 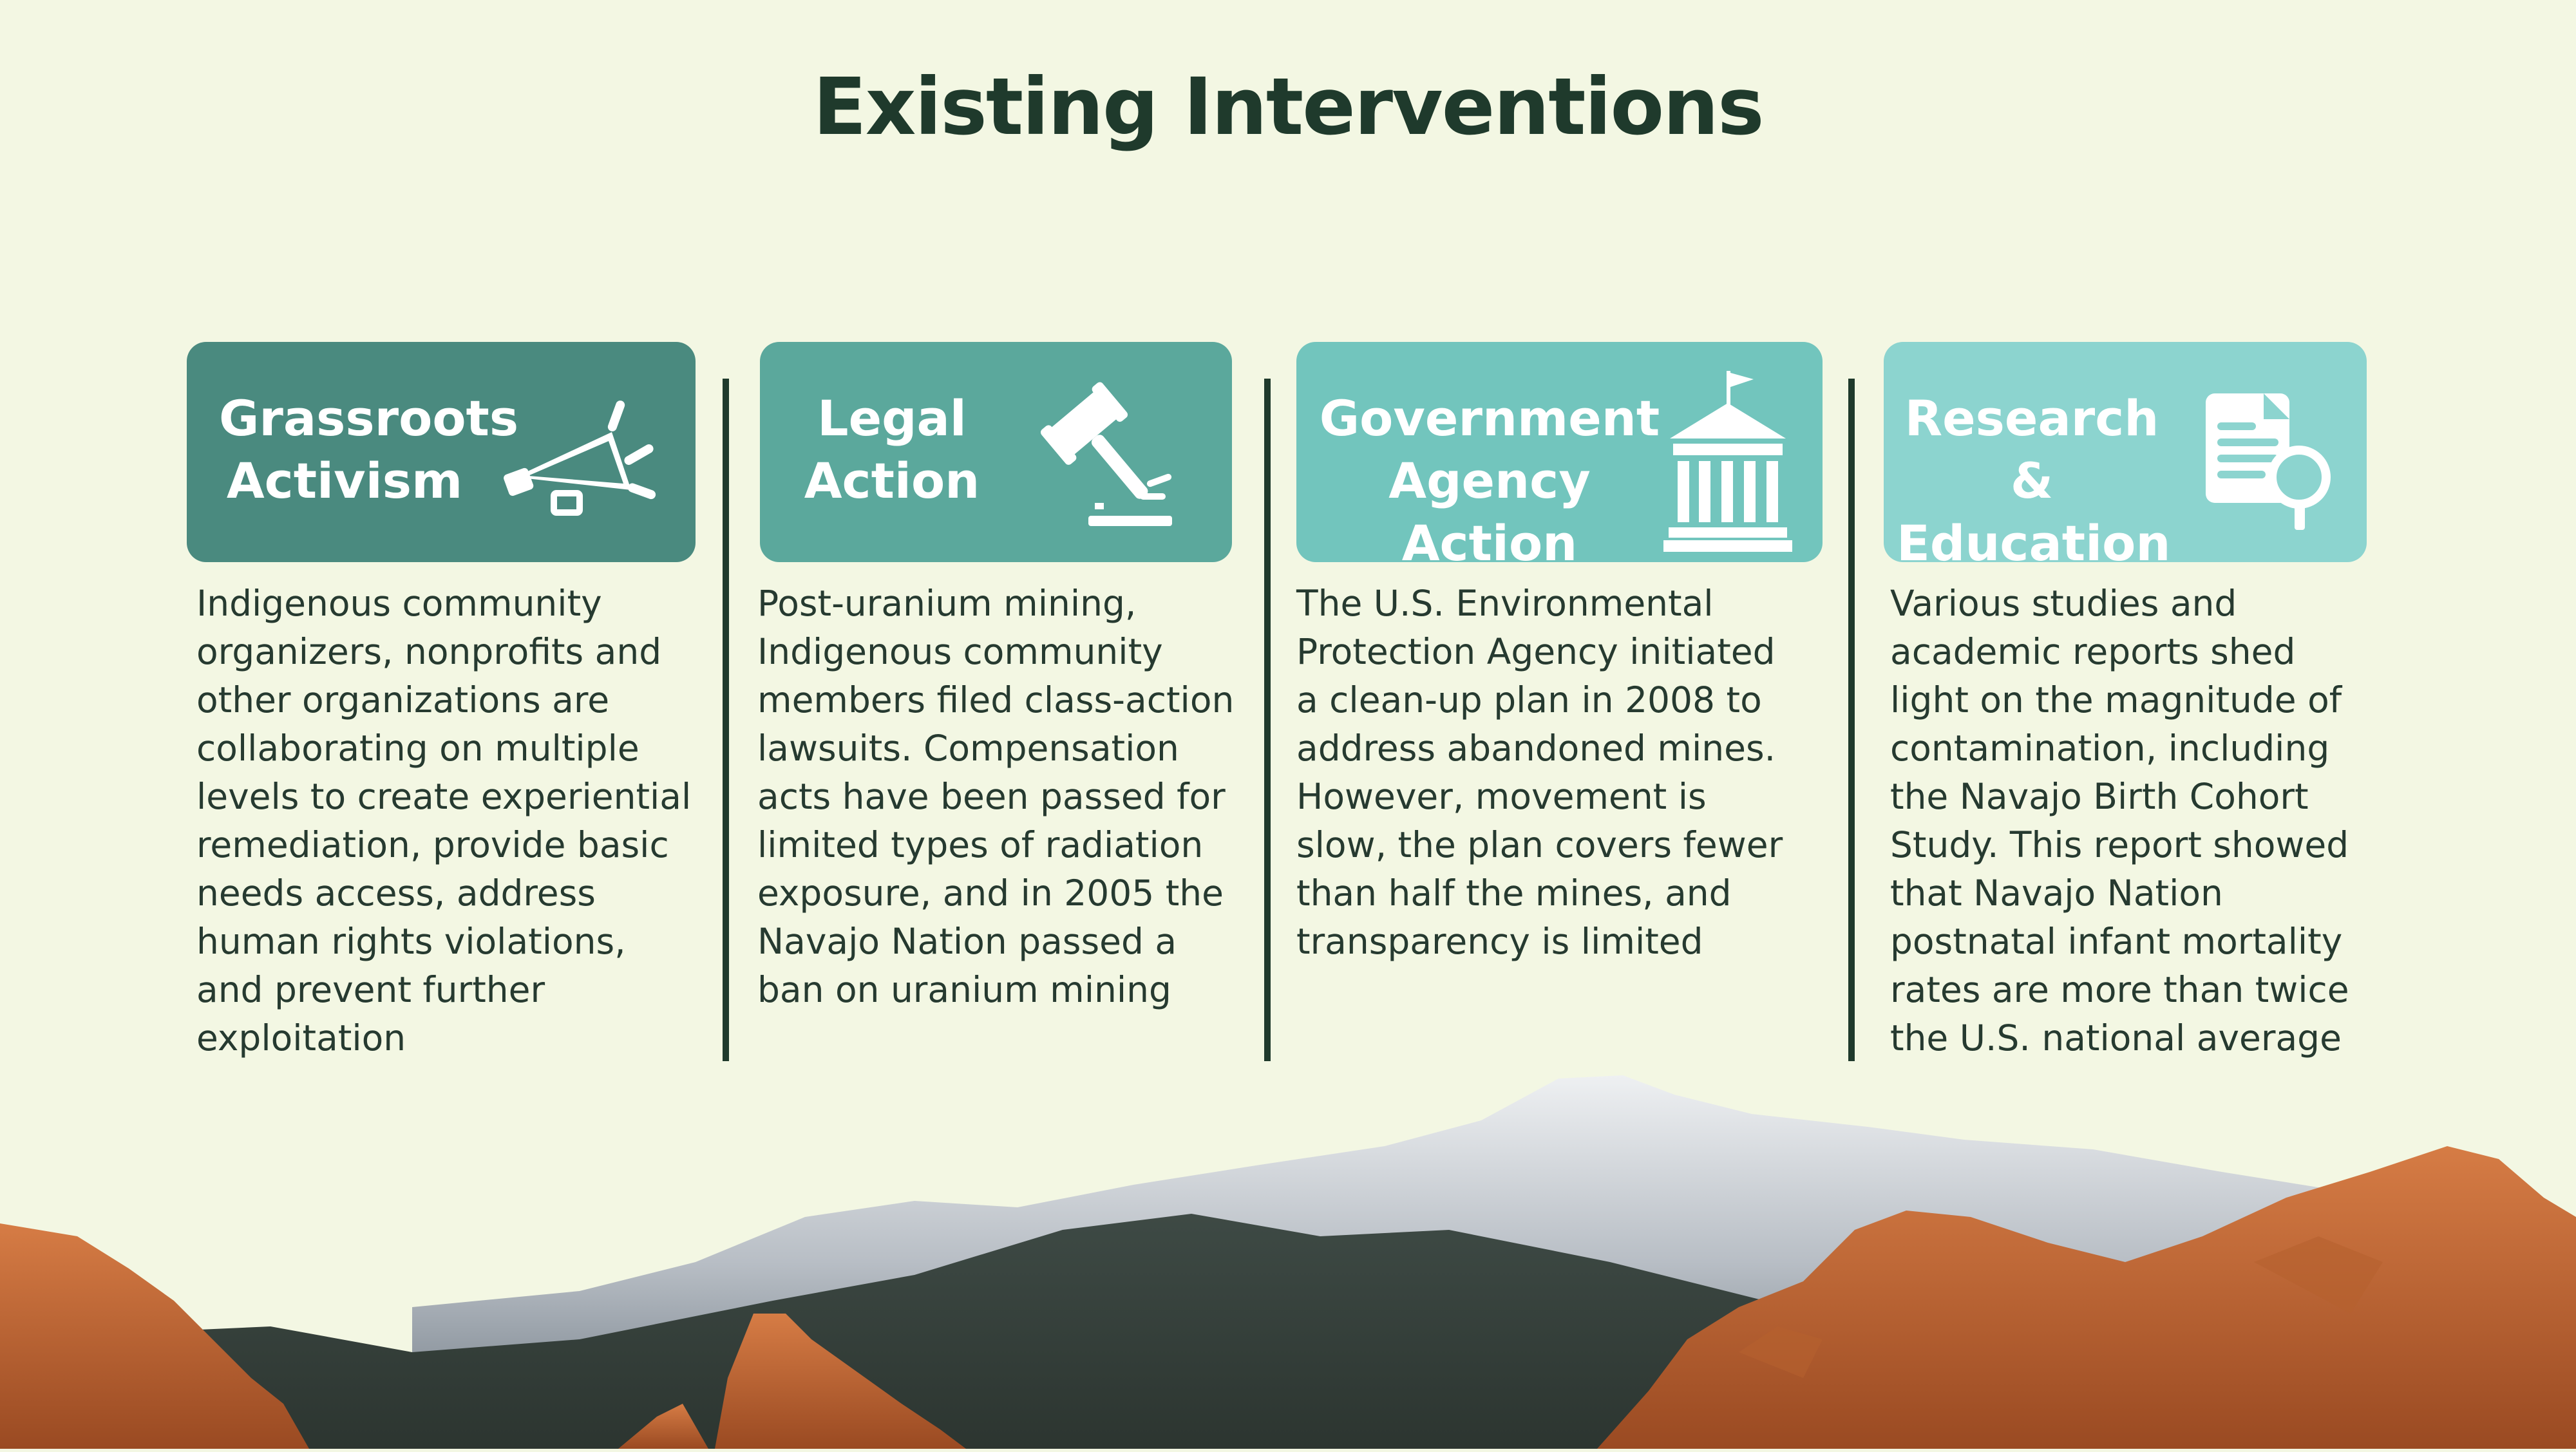 I want to click on card-heading: Grassroots Activism, so click(x=369, y=450).